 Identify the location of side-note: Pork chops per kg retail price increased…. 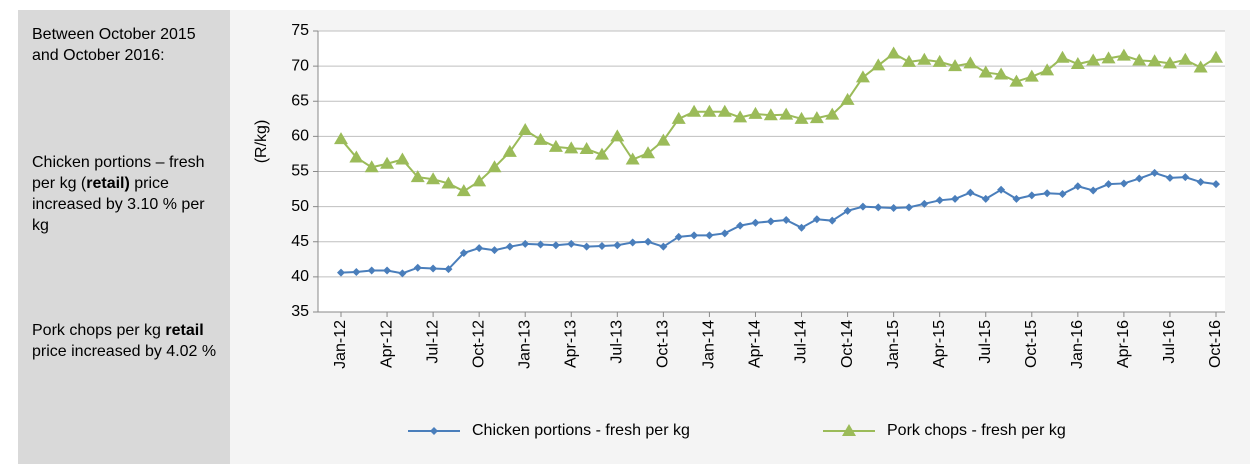
(124, 341).